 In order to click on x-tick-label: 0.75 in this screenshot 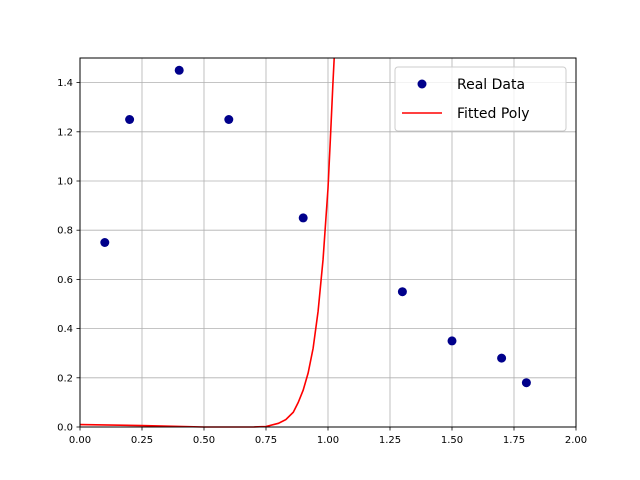, I will do `click(266, 440)`.